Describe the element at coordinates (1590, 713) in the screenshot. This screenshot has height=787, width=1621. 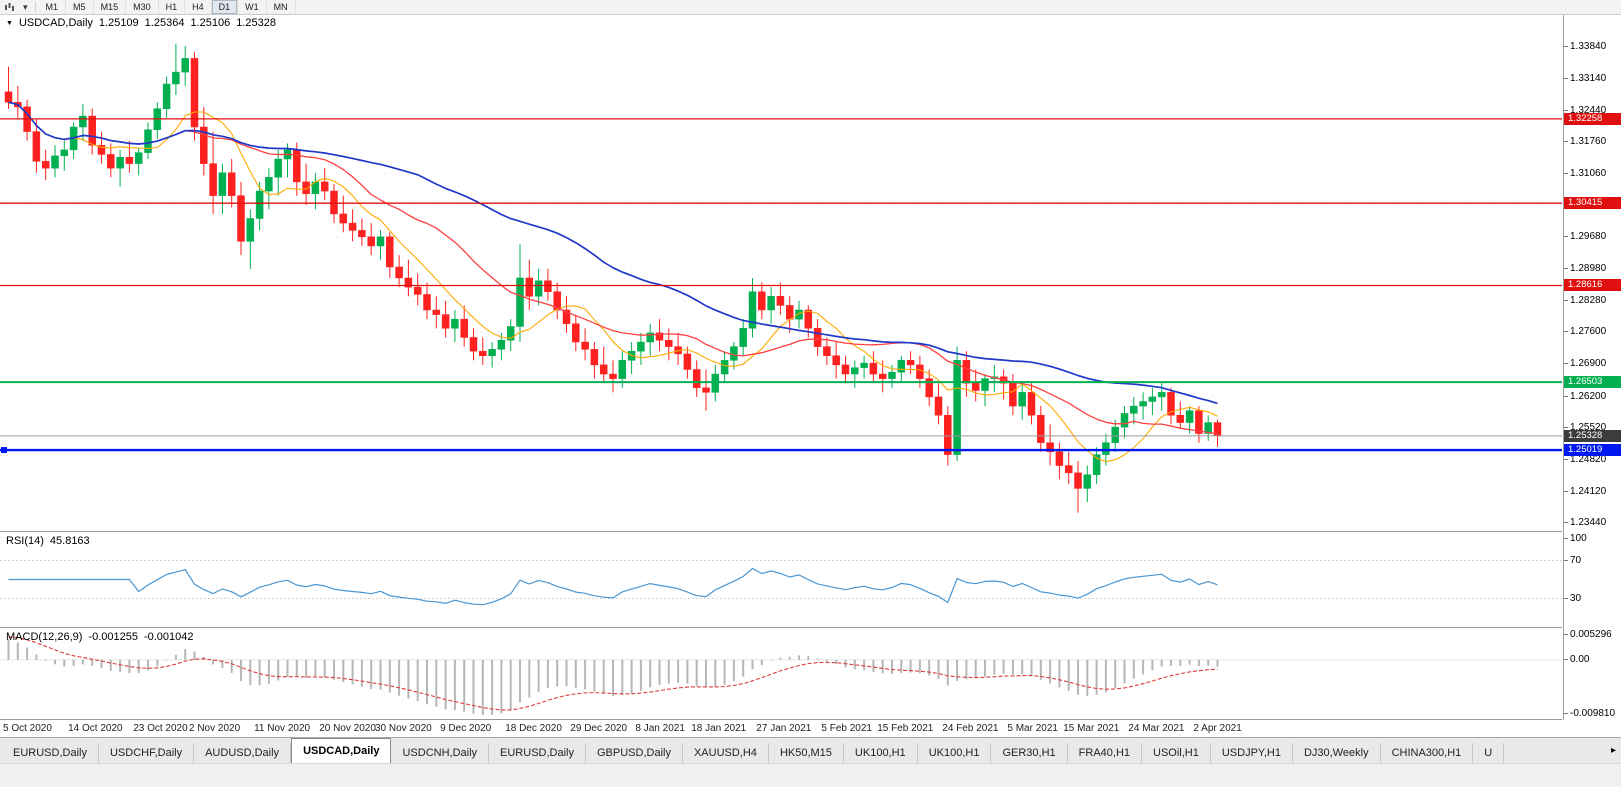
I see `macd-axis-label: -0.009810` at that location.